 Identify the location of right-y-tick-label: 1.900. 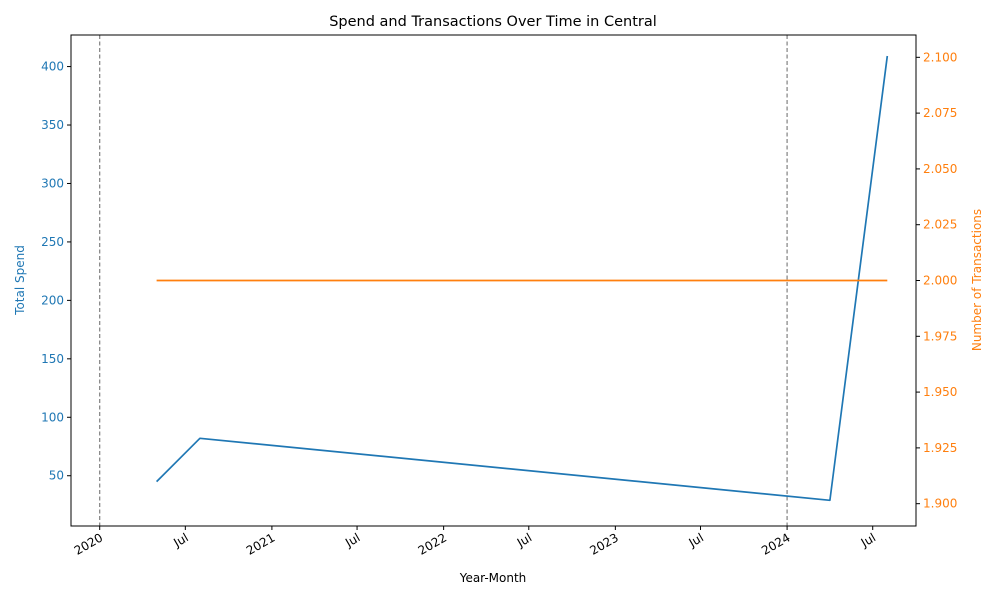
(940, 504).